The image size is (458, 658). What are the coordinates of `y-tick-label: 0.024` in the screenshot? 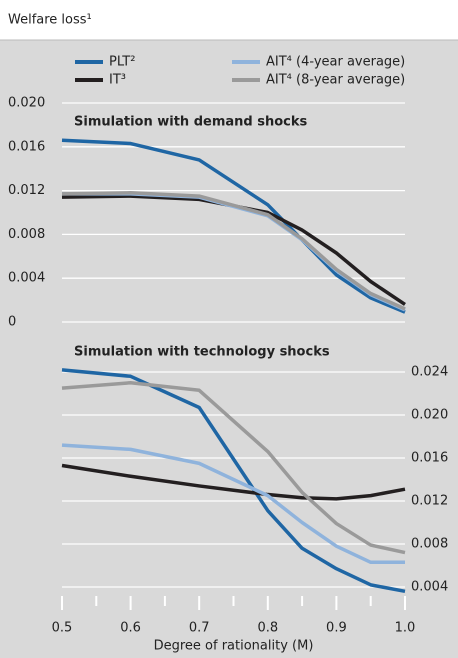 It's located at (429, 372).